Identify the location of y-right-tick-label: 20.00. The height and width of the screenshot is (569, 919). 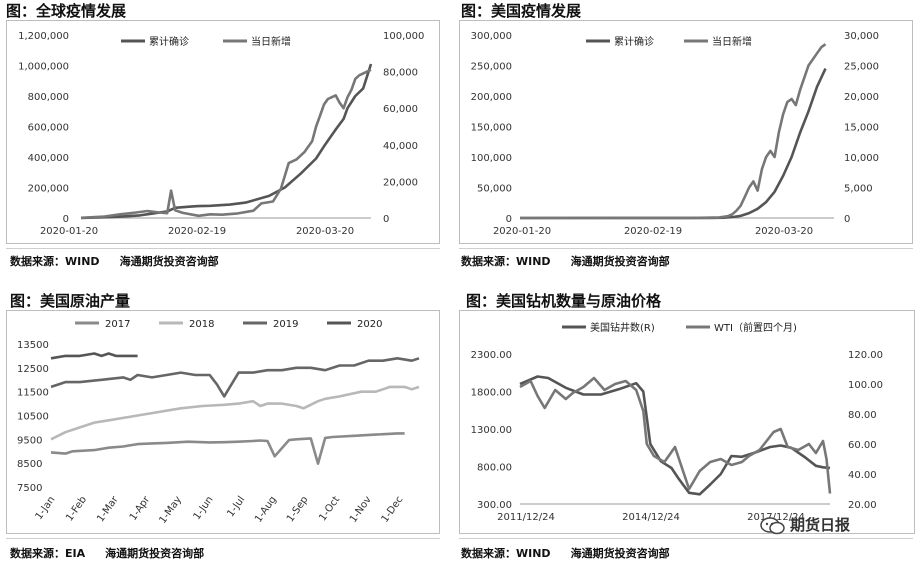
(862, 505).